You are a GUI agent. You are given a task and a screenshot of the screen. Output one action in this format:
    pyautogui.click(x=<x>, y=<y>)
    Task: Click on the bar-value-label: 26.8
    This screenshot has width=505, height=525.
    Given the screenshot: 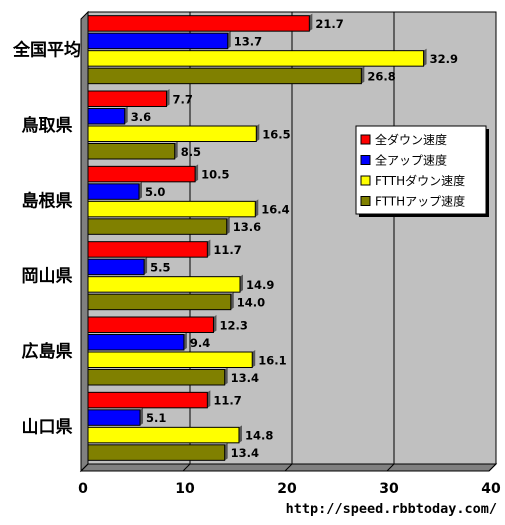 What is the action you would take?
    pyautogui.click(x=381, y=76)
    